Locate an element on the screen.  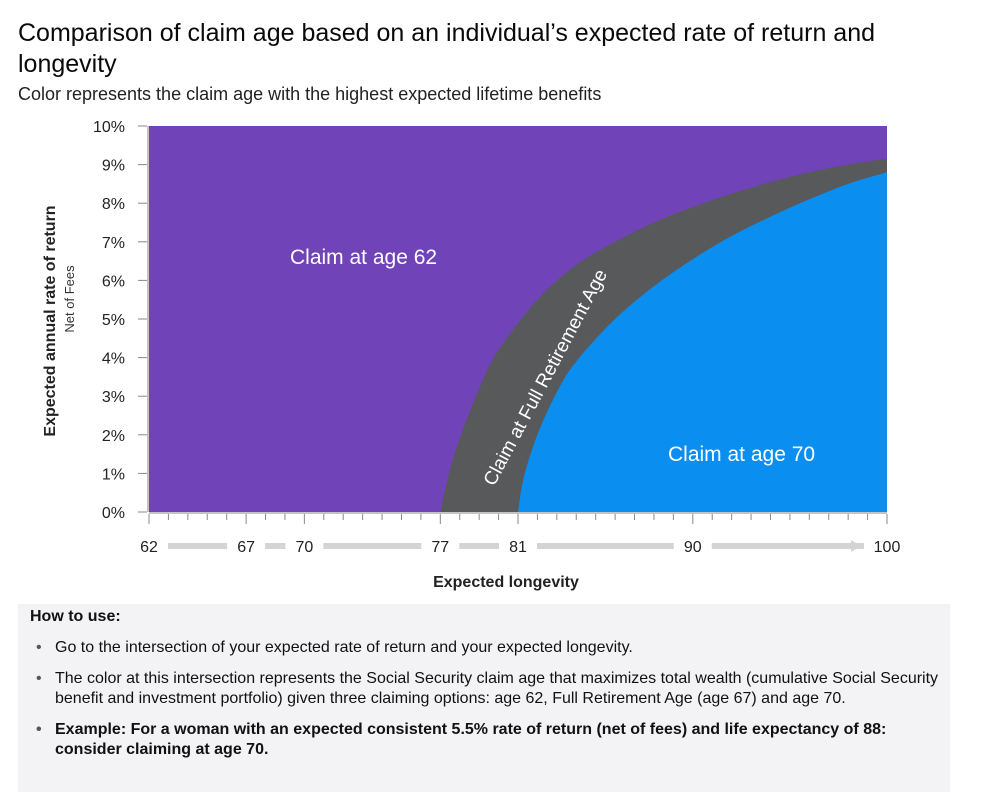
x-tick-label: 62 is located at coordinates (149, 547).